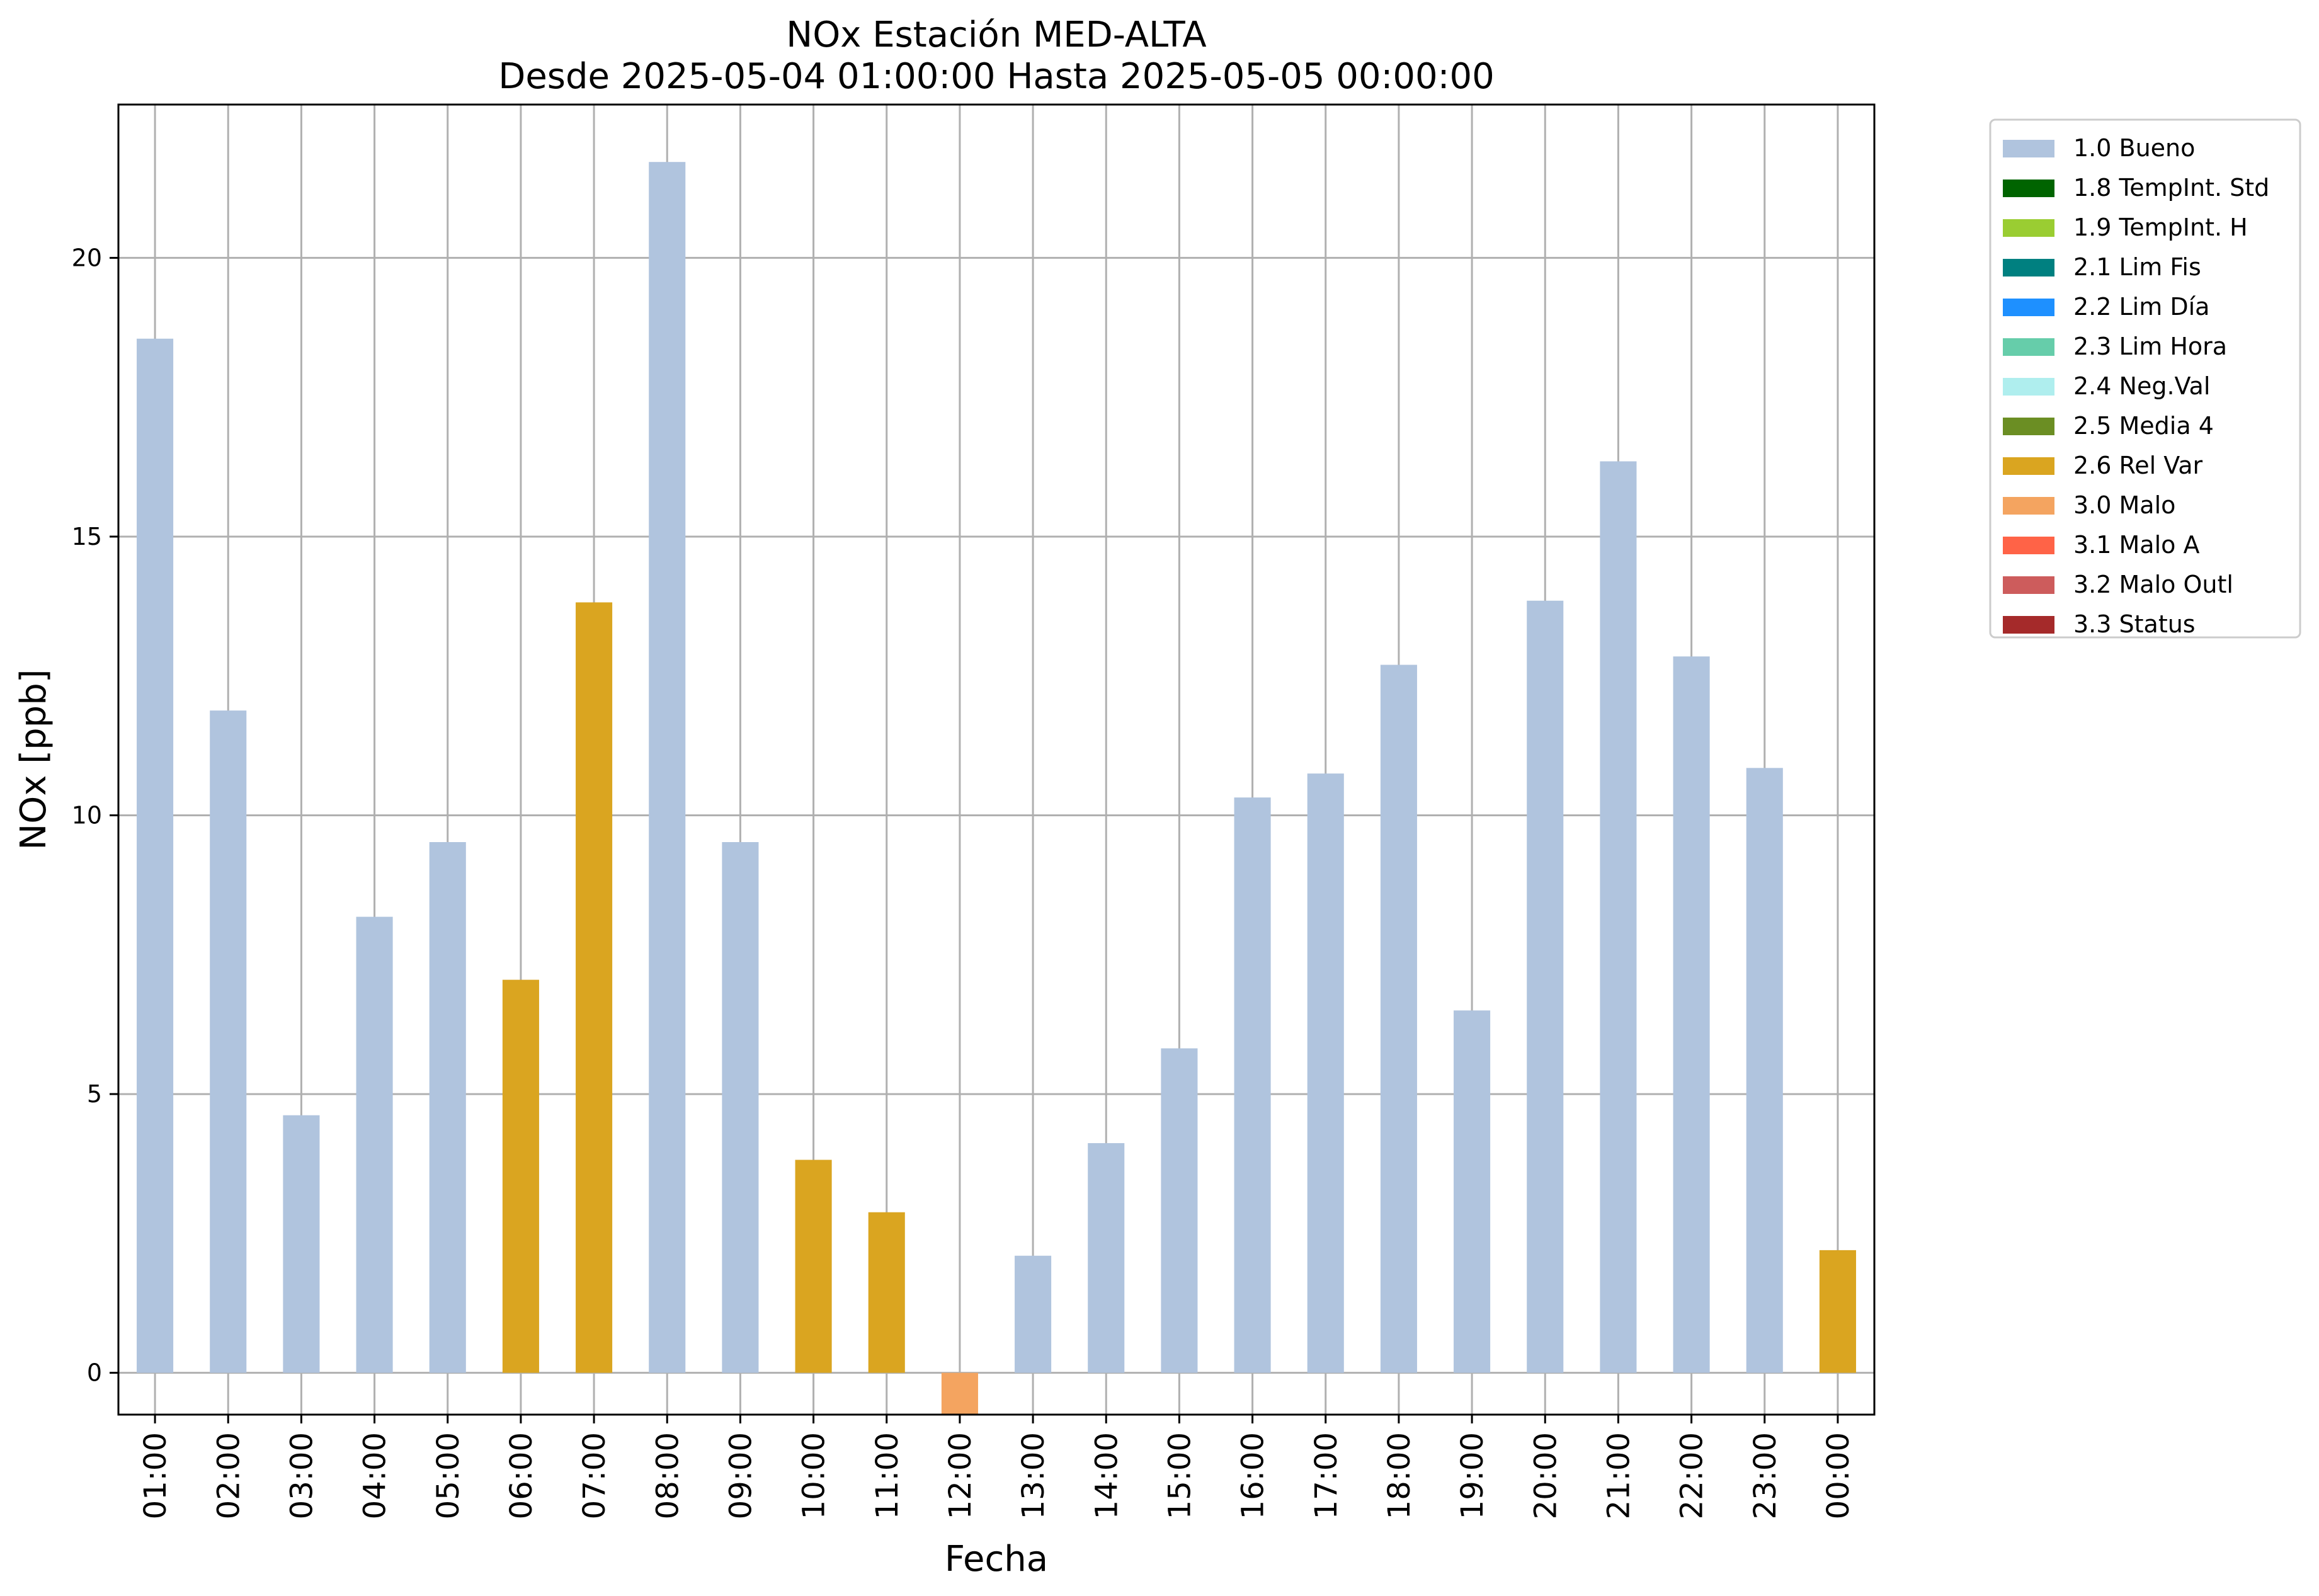 The width and height of the screenshot is (2319, 1596). Describe the element at coordinates (740, 1475) in the screenshot. I see `x-tick-label: 09:00` at that location.